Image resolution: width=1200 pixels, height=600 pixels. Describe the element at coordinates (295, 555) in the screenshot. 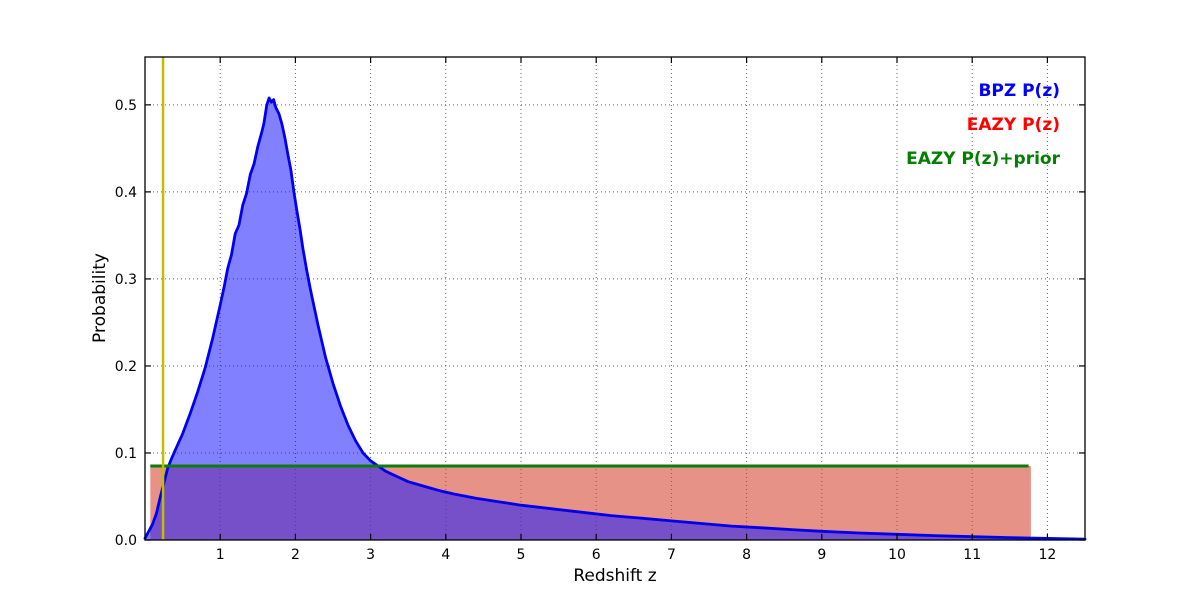

I see `x-tick-label: 2` at that location.